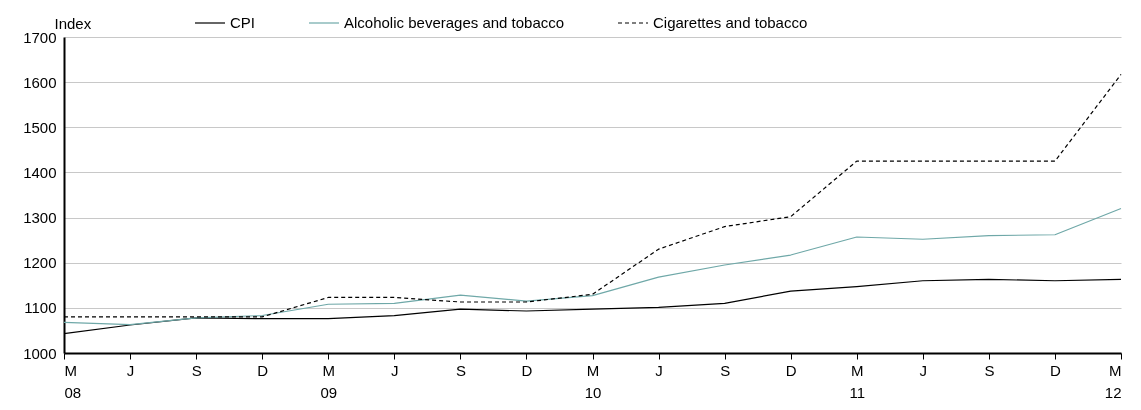  I want to click on y-tick-label: 1000, so click(40, 353).